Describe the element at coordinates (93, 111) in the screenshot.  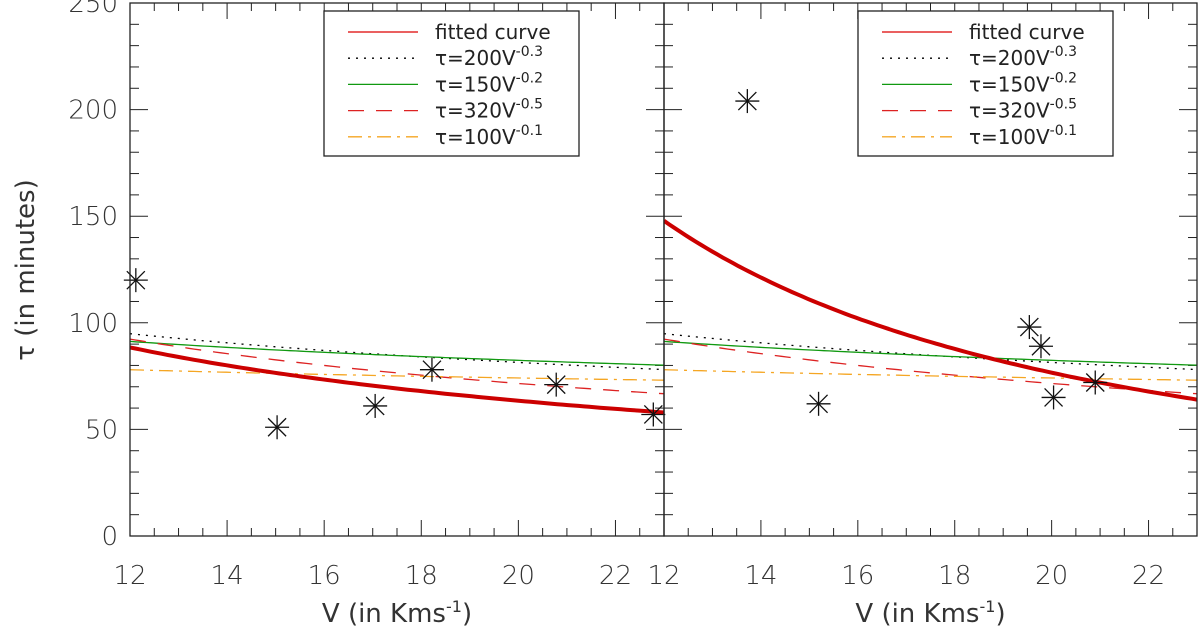
I see `y-tick-label: 200` at that location.